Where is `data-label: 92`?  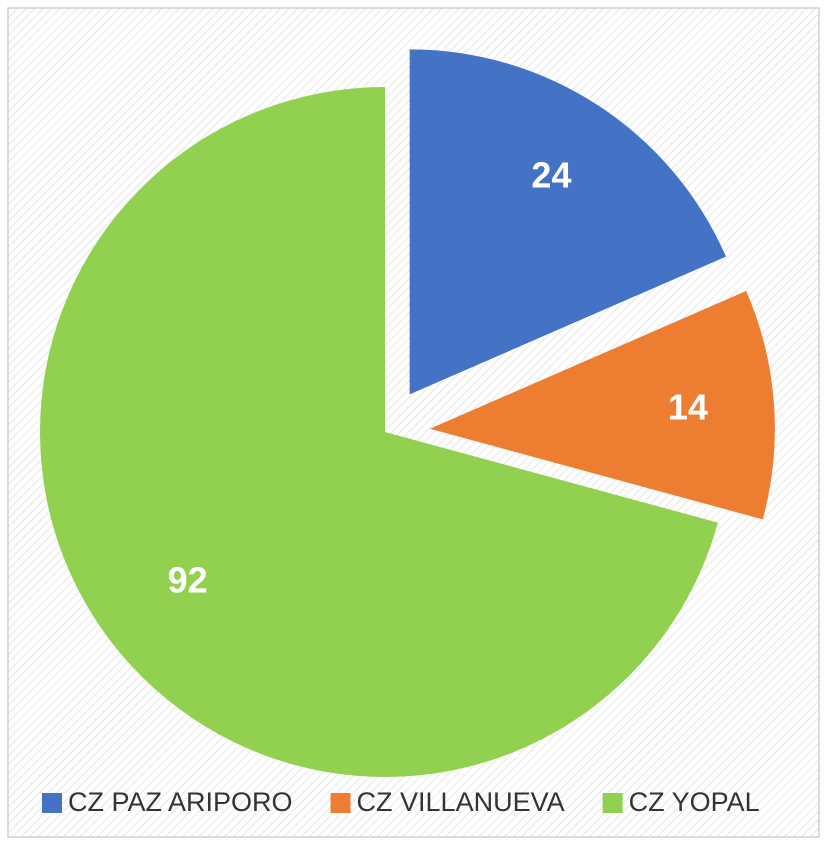 data-label: 92 is located at coordinates (188, 579).